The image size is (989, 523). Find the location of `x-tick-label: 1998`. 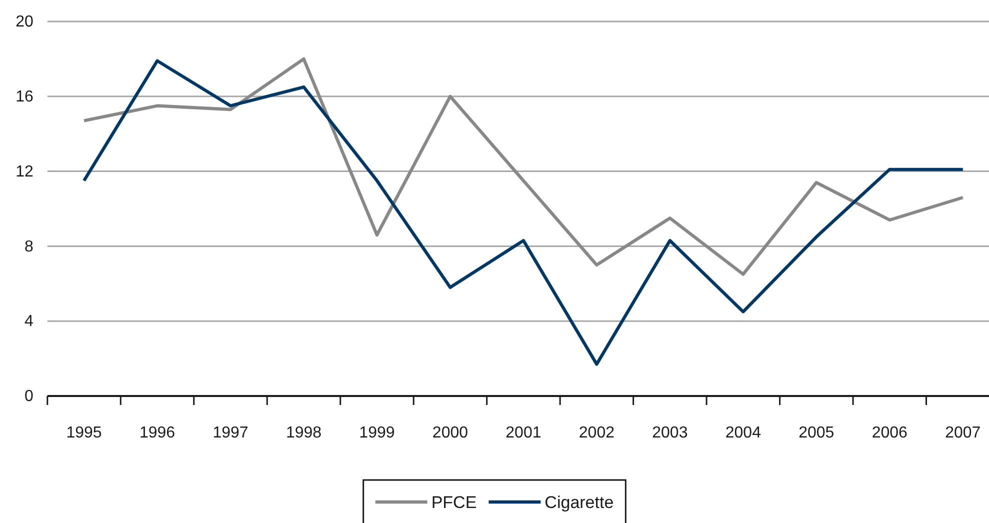

x-tick-label: 1998 is located at coordinates (304, 433).